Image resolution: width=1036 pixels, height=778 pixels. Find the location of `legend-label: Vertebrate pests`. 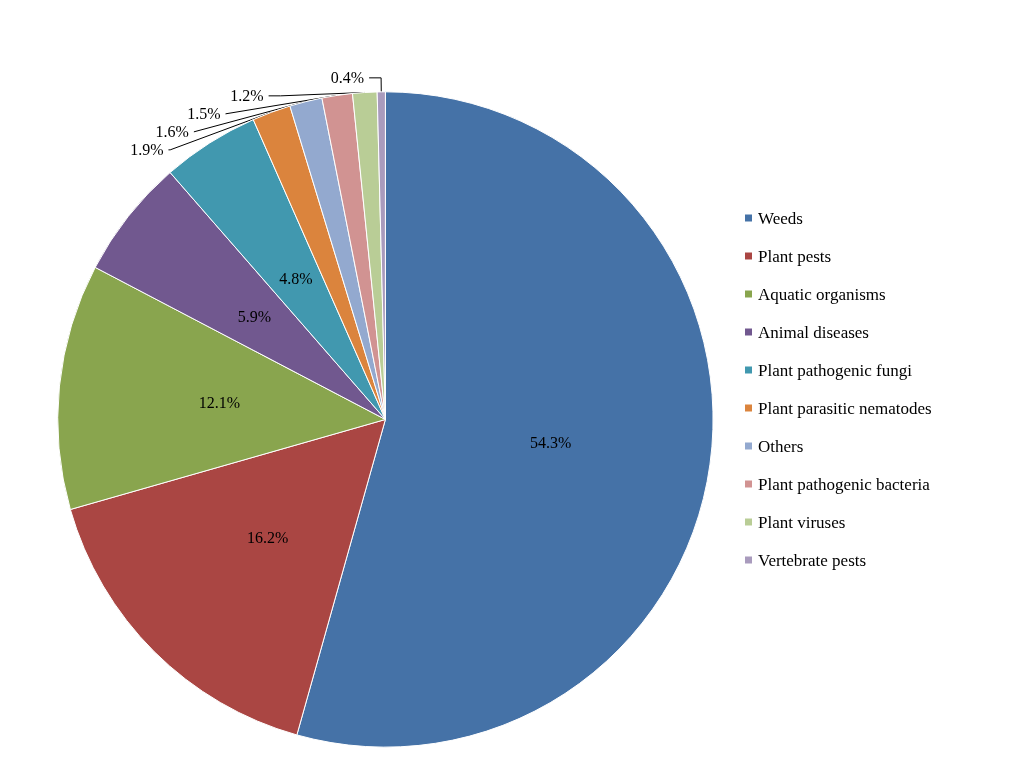

legend-label: Vertebrate pests is located at coordinates (812, 560).